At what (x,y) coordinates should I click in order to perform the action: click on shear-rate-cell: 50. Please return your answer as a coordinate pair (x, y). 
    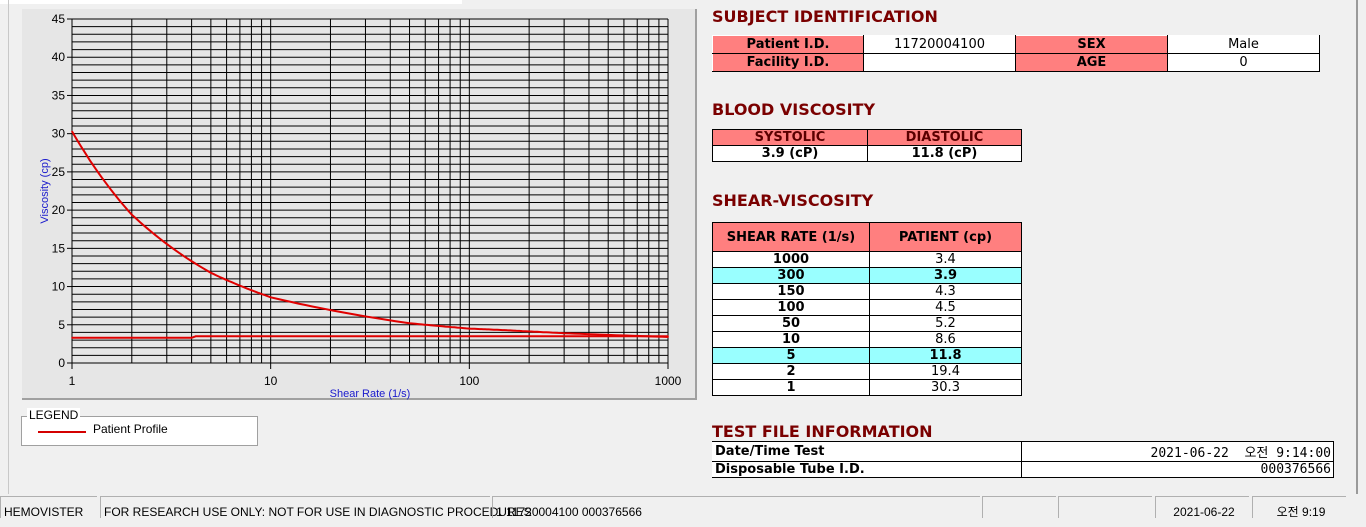
    Looking at the image, I should click on (791, 323).